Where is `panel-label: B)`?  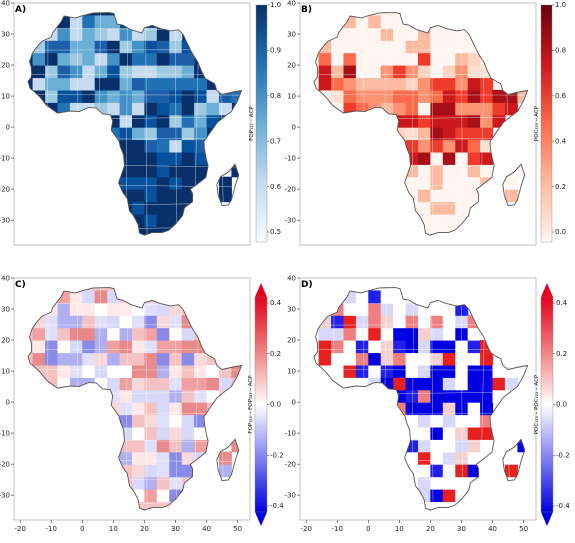 panel-label: B) is located at coordinates (306, 10).